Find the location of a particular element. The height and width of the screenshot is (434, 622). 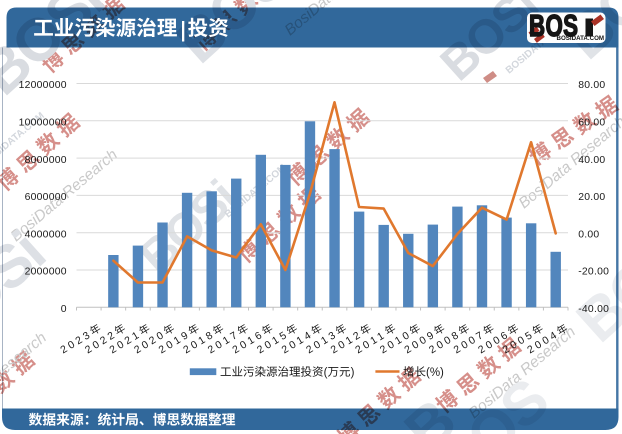

svg-text: 6000000 is located at coordinates (46, 197).